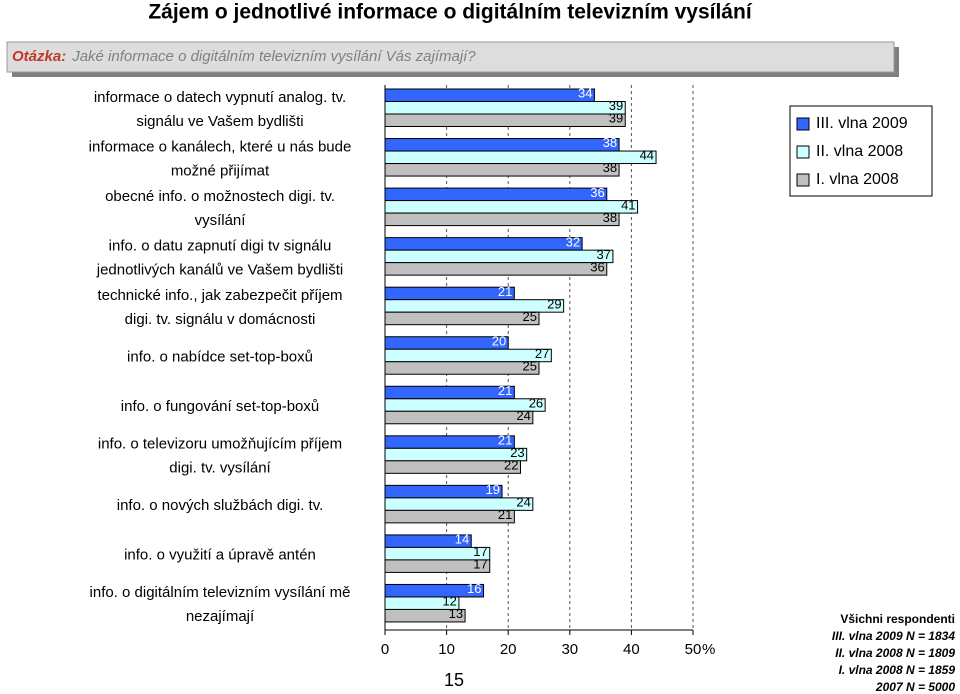  I want to click on category-line: info. o datu zapnutí digi tv signálu, so click(220, 245).